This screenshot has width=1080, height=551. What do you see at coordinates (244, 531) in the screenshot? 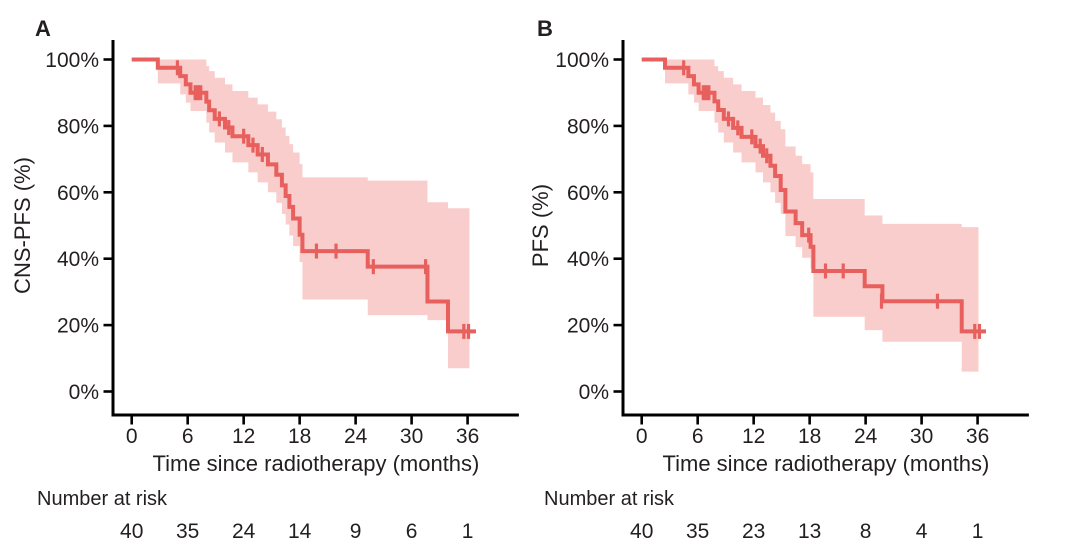
I see `risk-count: 24` at bounding box center [244, 531].